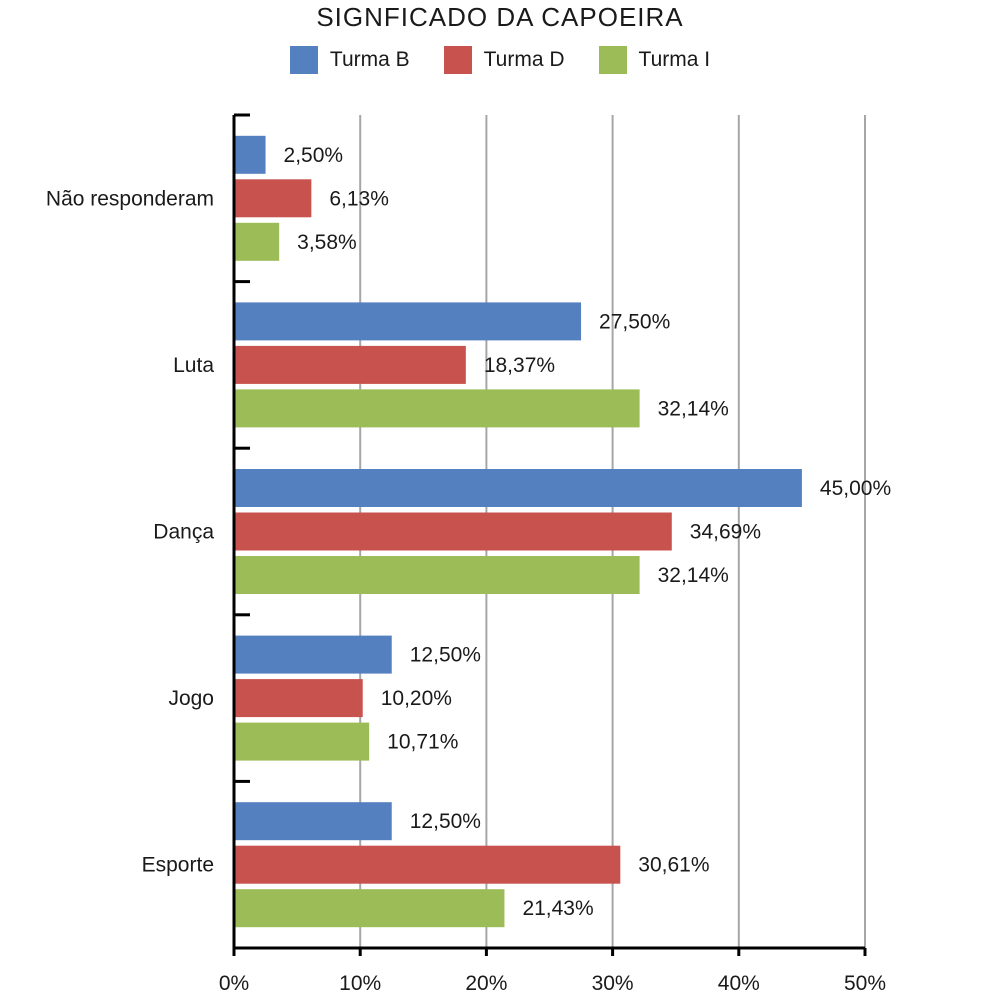 This screenshot has width=1000, height=1000. I want to click on data-label: 45,00%, so click(855, 488).